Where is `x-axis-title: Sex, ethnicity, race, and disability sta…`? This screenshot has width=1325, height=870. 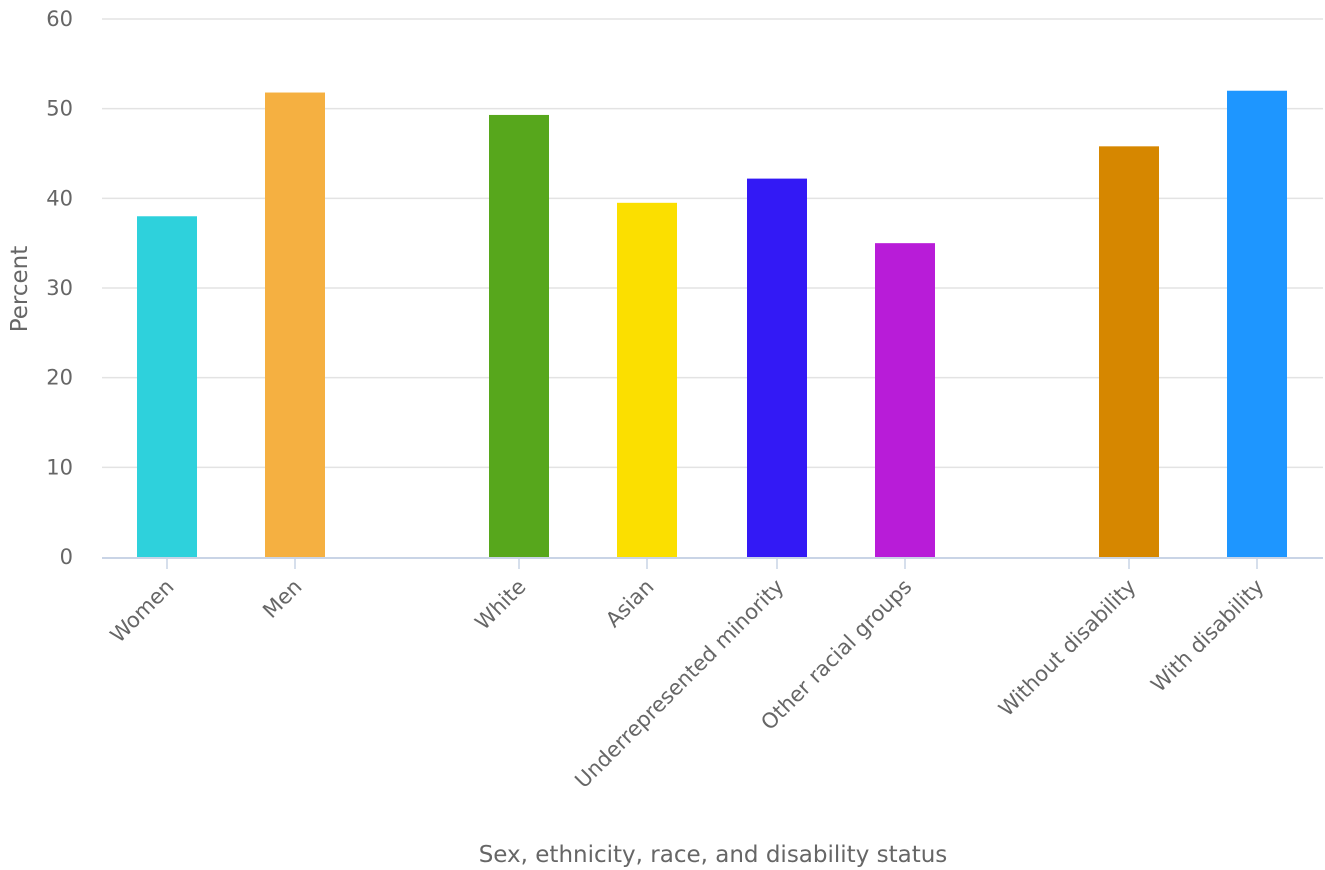 x-axis-title: Sex, ethnicity, race, and disability sta… is located at coordinates (713, 855).